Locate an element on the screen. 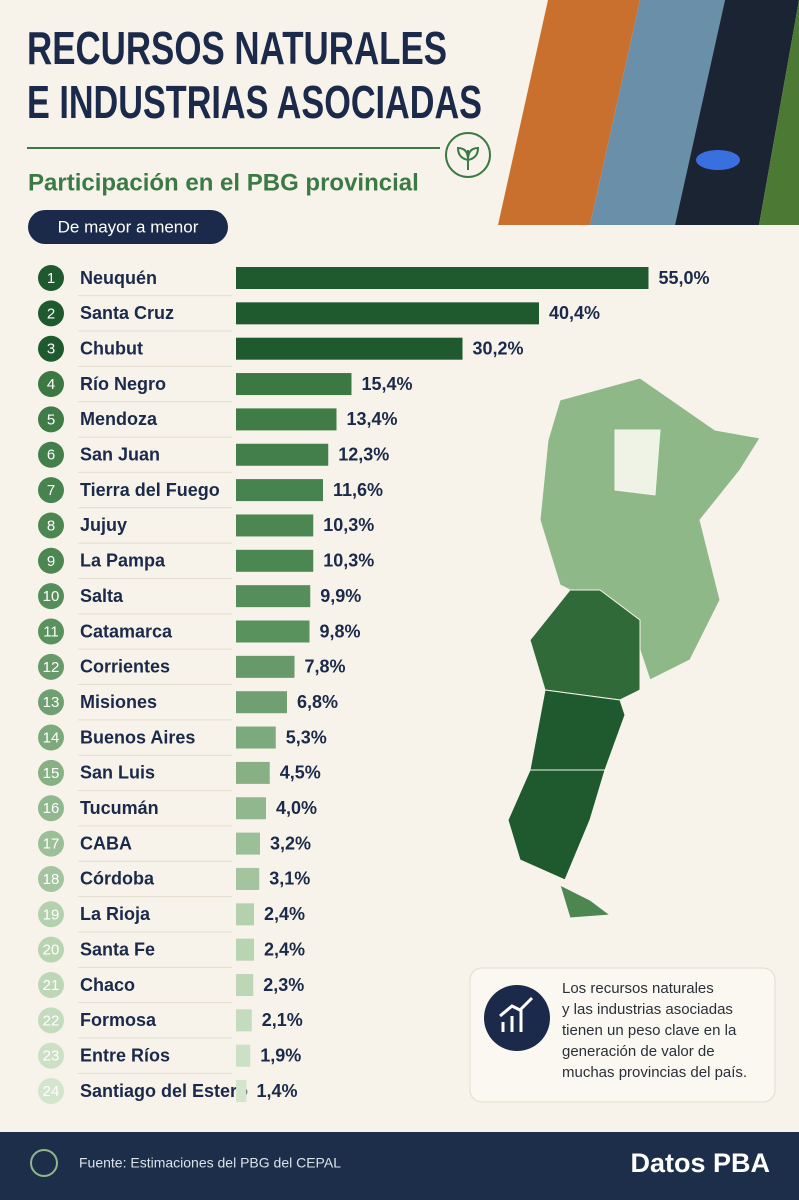 This screenshot has height=1200, width=799. value-label: 13,4% is located at coordinates (372, 419).